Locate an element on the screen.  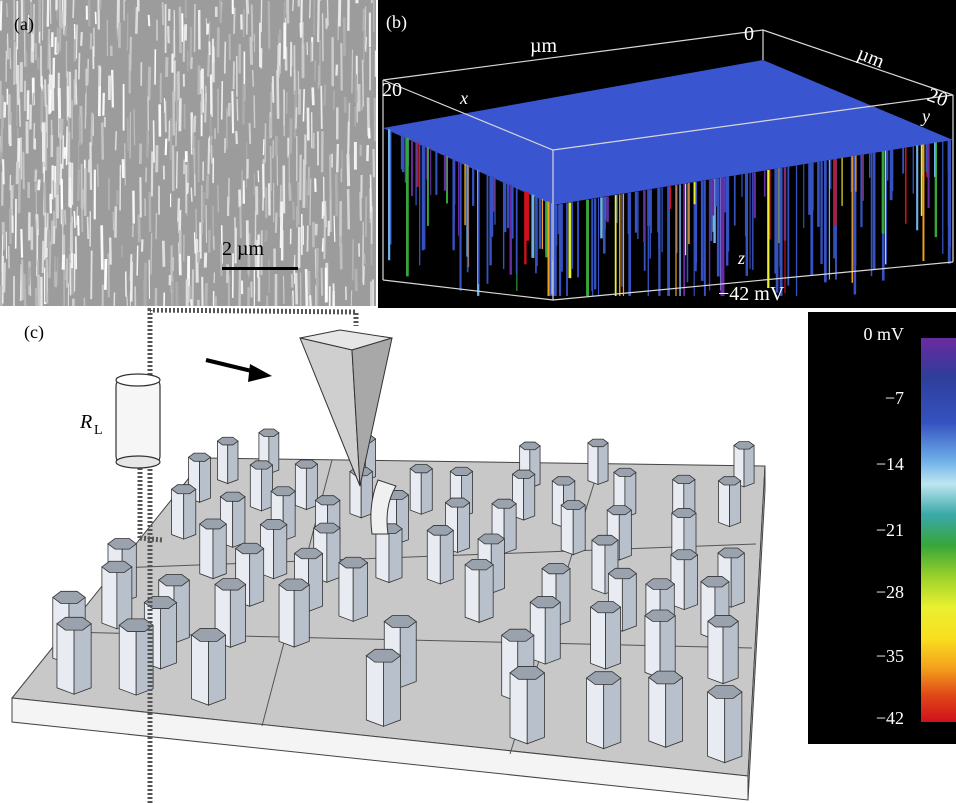
circuit-wire is located at coordinates (248, 555).